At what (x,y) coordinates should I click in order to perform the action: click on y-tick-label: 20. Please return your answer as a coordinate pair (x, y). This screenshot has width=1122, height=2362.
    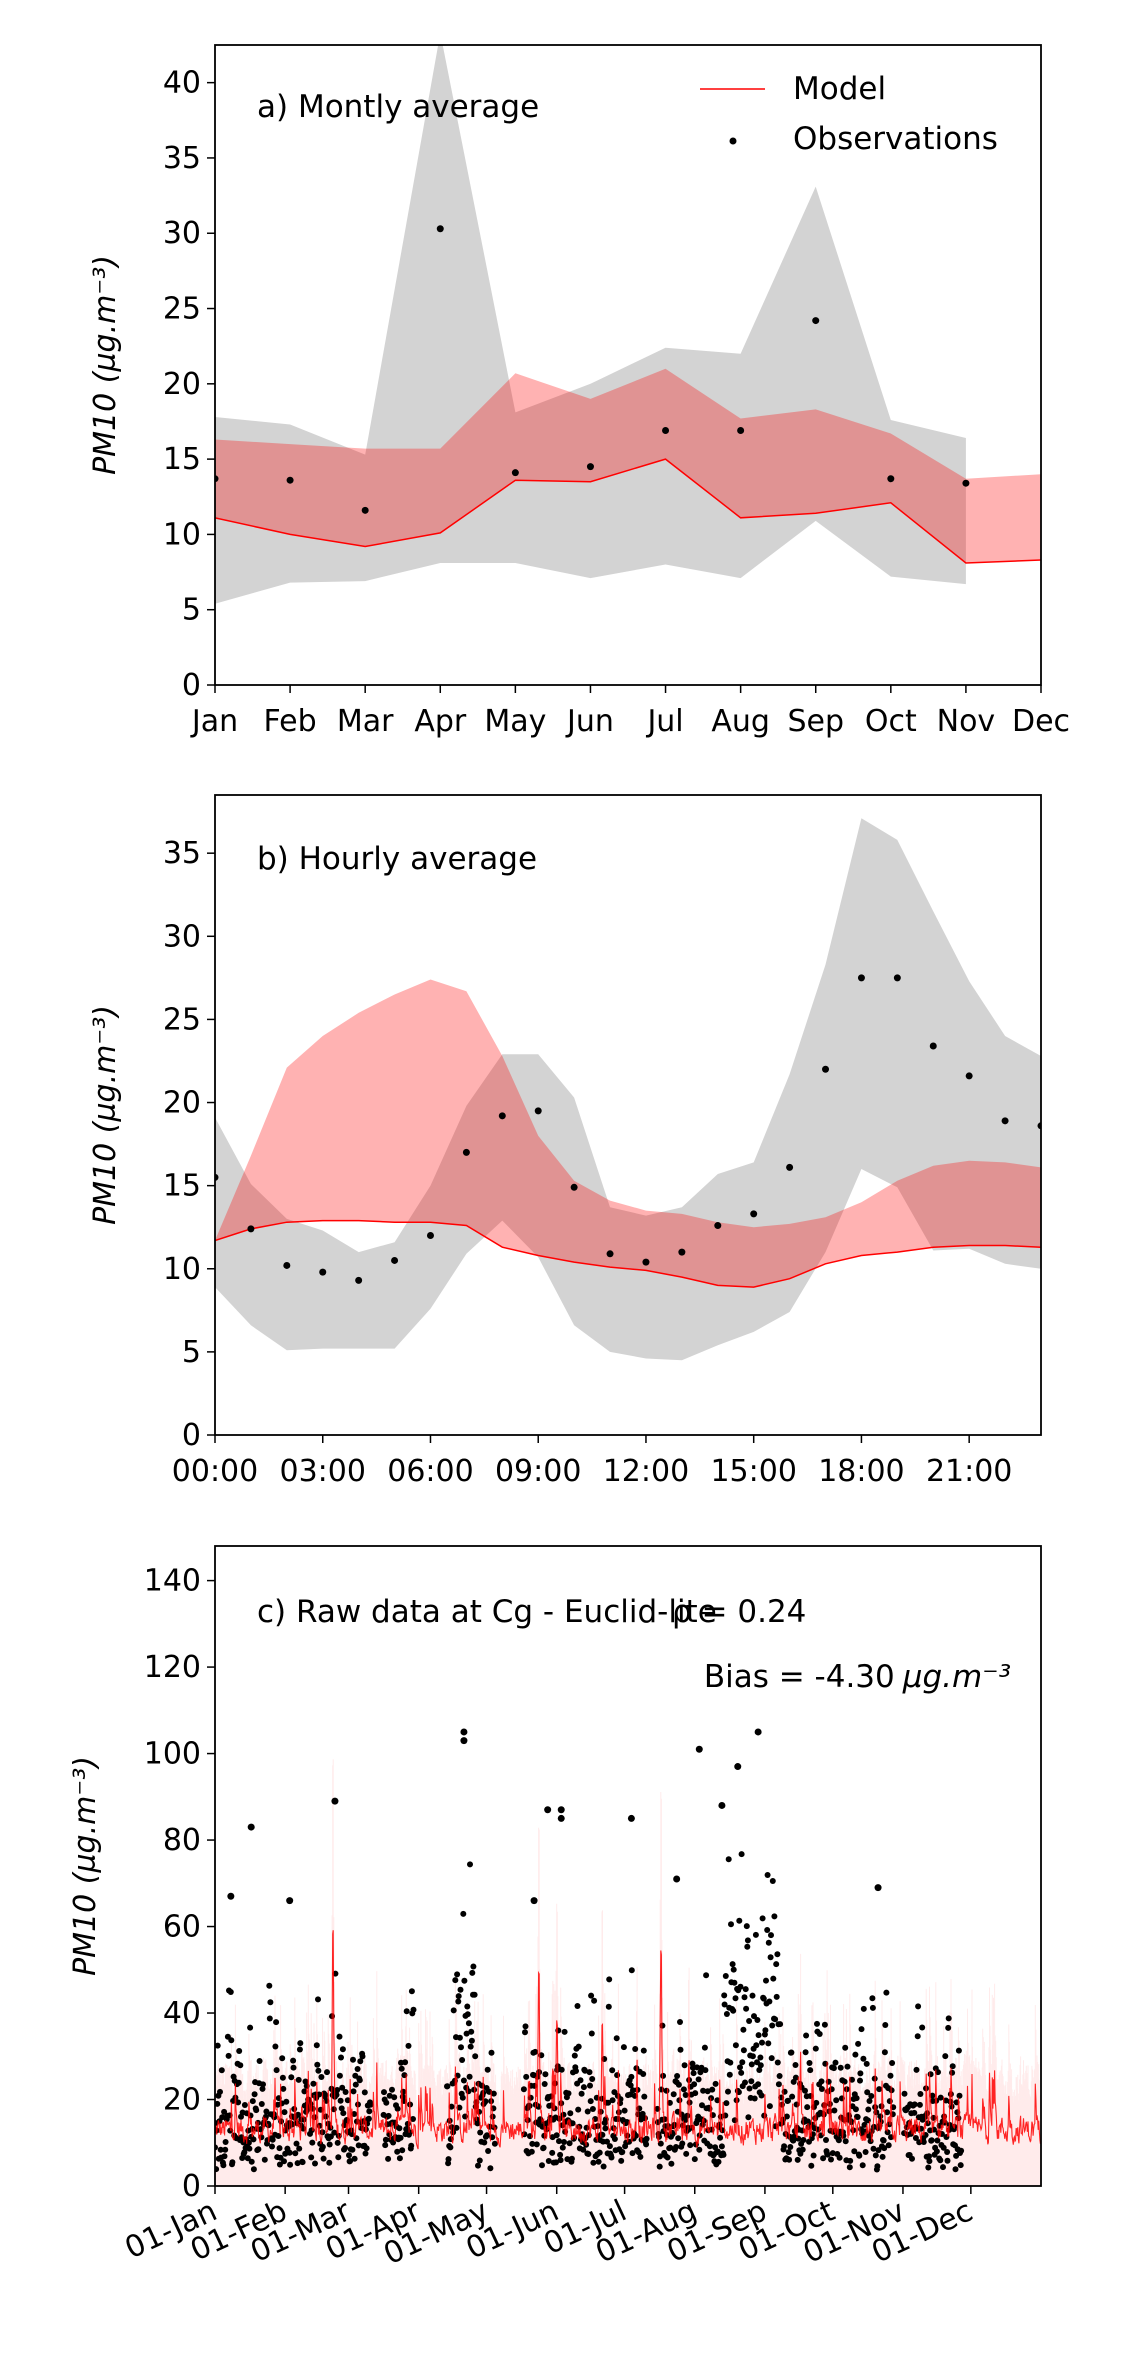
    Looking at the image, I should click on (182, 1103).